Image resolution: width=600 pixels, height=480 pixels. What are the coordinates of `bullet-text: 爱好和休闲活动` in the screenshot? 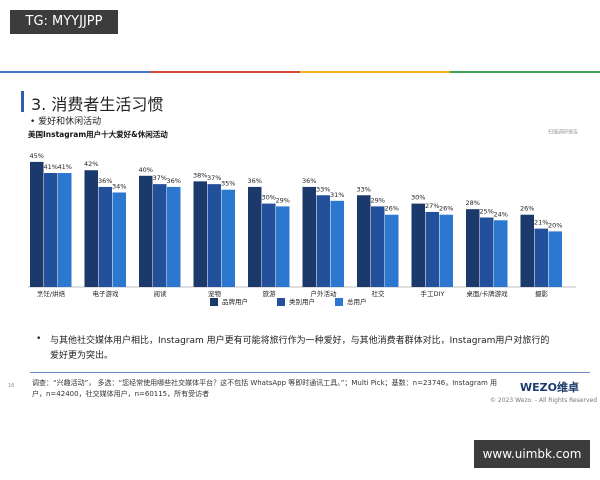 It's located at (70, 122).